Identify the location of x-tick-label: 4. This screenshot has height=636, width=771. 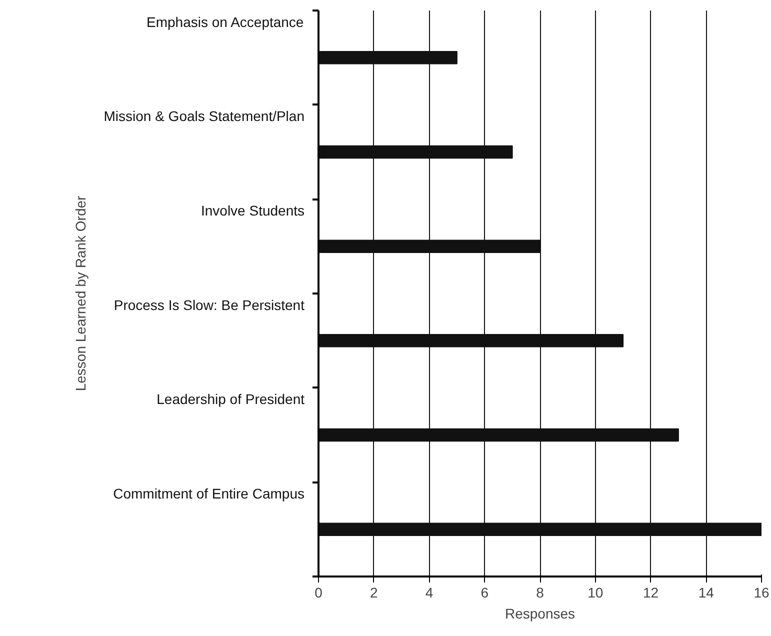
(429, 592).